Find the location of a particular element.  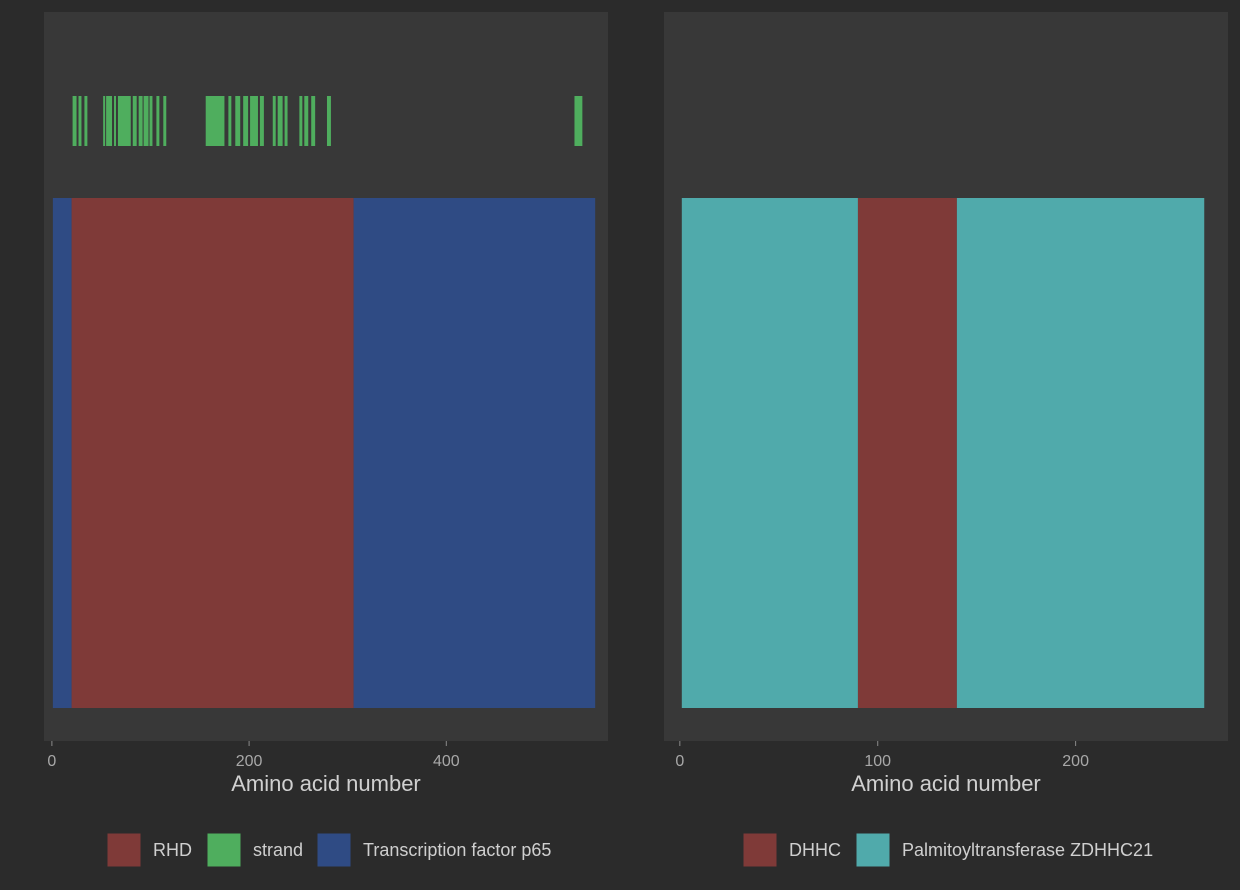

domain-bar-dhhc is located at coordinates (907, 453).